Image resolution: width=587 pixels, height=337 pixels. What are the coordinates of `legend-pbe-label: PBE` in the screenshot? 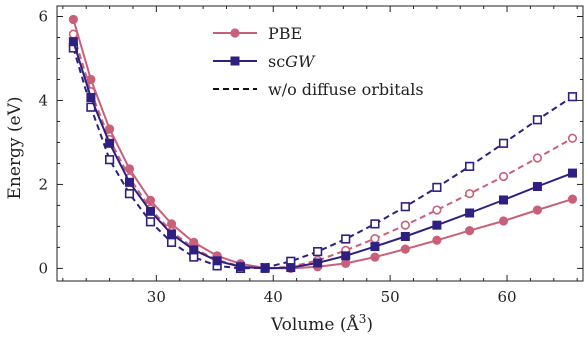 It's located at (285, 33).